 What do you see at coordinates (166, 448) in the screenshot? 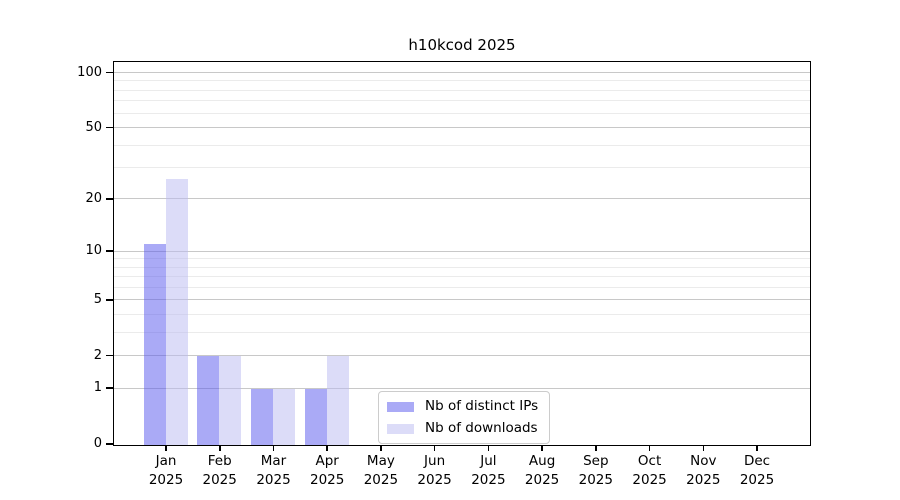
I see `x-tick-jan` at bounding box center [166, 448].